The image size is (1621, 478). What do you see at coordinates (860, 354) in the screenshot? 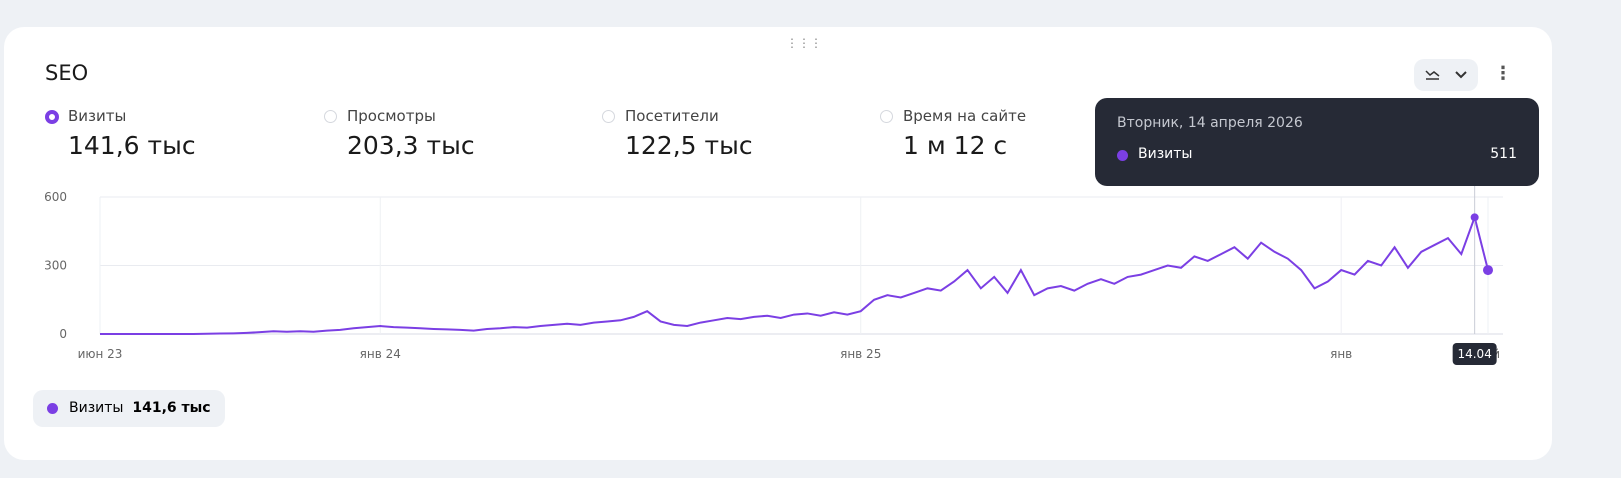
I see `x-tick-label: янв 25` at bounding box center [860, 354].